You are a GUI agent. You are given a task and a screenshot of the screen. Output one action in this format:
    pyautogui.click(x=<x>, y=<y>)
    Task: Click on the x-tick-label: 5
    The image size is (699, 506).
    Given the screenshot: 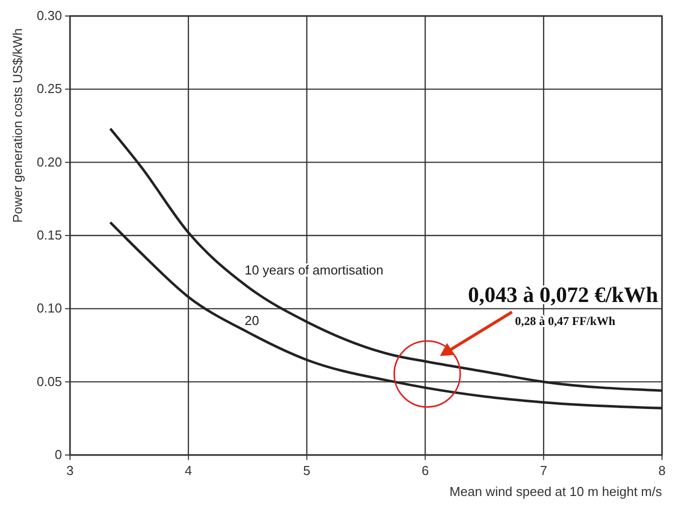 What is the action you would take?
    pyautogui.click(x=306, y=470)
    